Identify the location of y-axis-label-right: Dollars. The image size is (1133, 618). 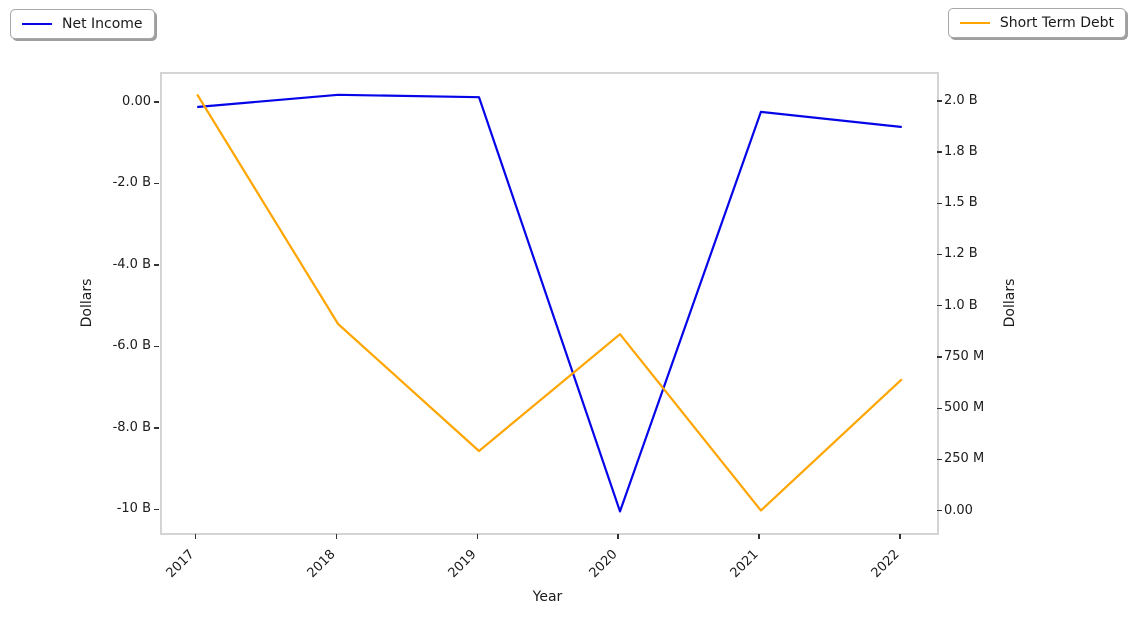
(1010, 303).